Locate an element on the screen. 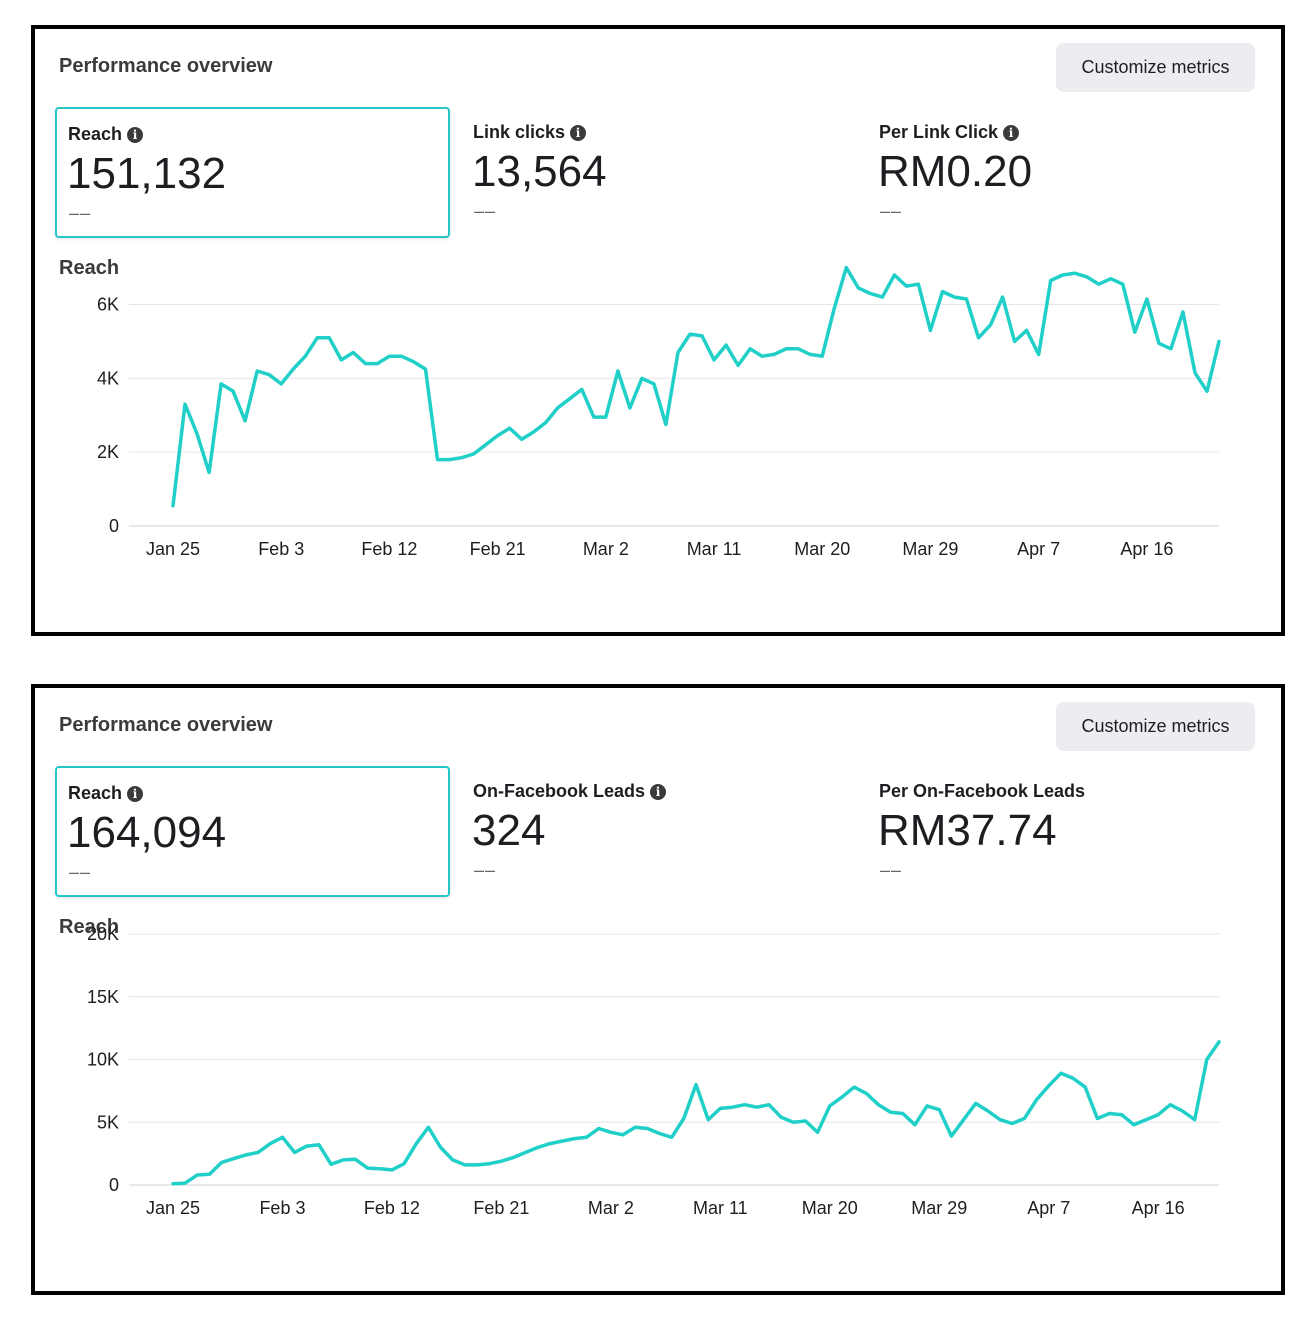  metric-card-on-facebook-leads: On-Facebook Leads i 324 –– is located at coordinates (659, 831).